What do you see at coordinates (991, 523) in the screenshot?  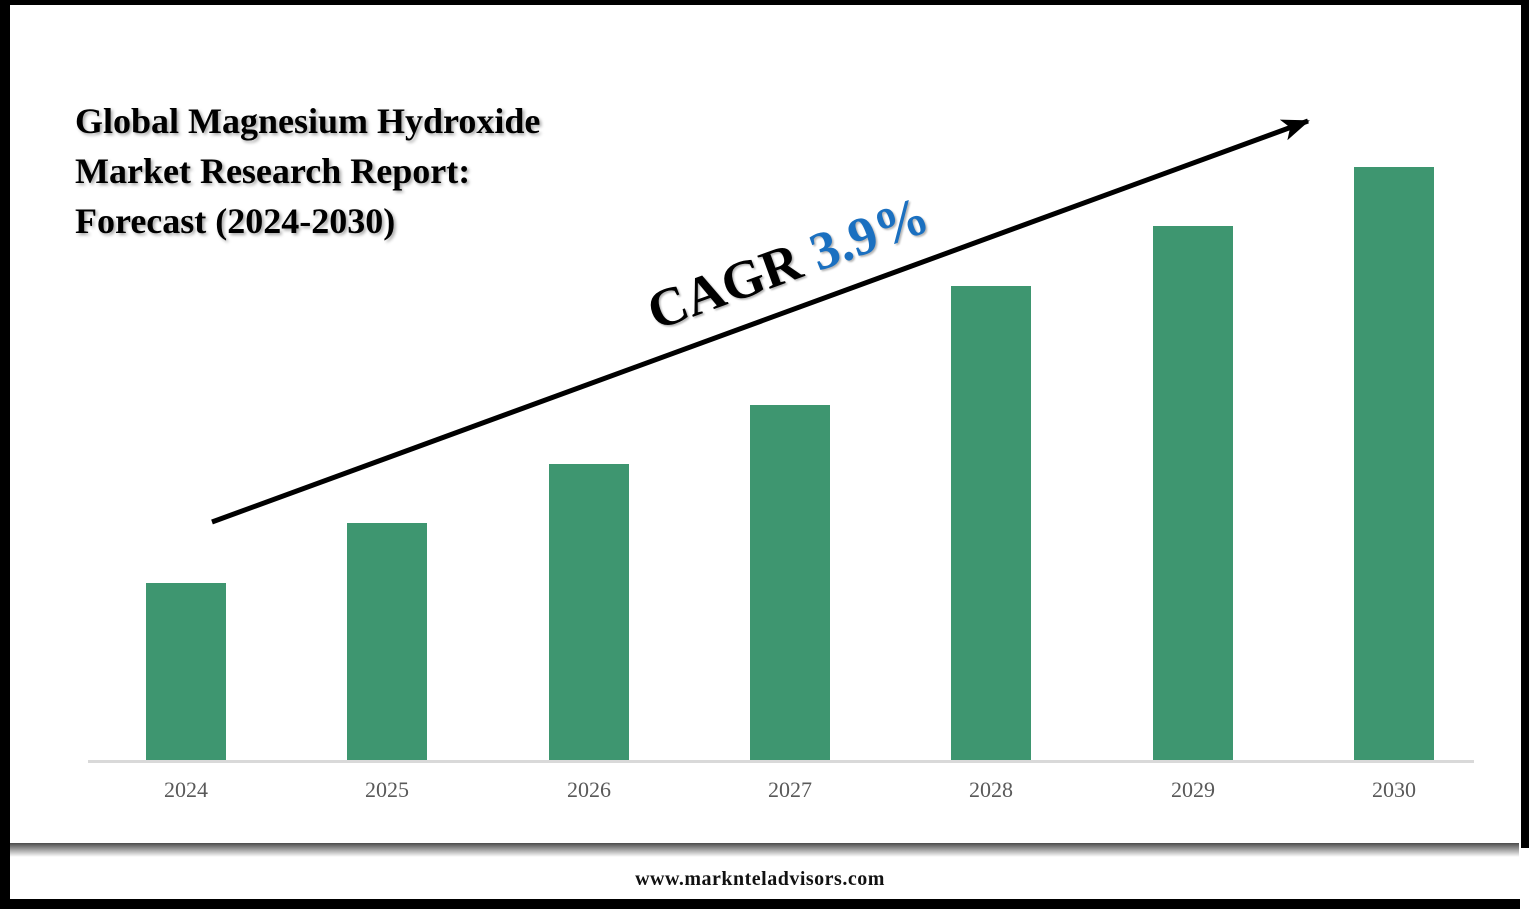 I see `bar-2028` at bounding box center [991, 523].